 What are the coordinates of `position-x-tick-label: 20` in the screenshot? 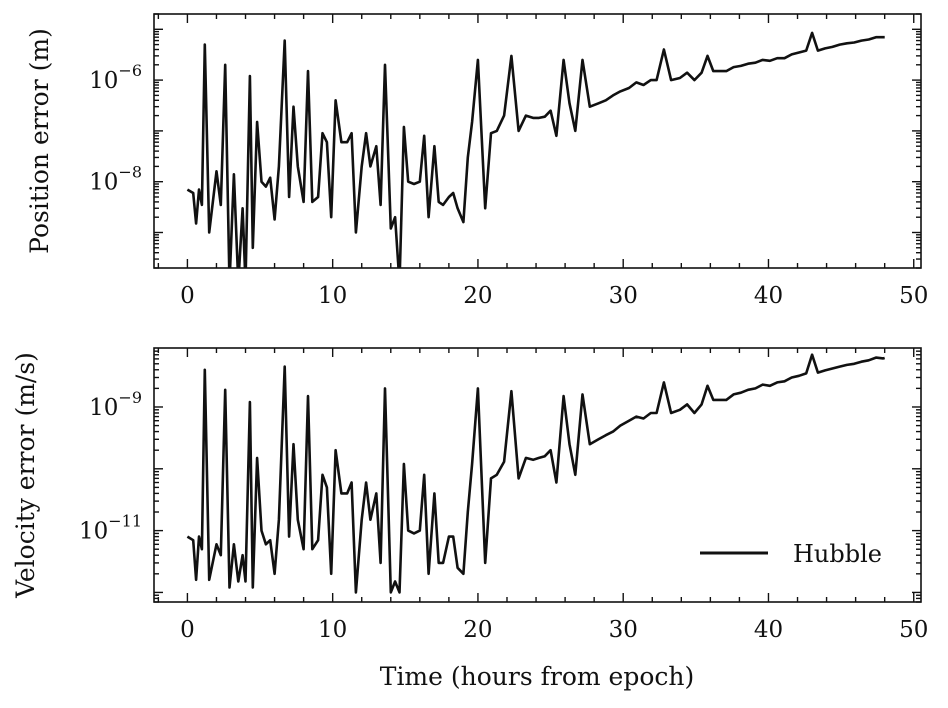 It's located at (477, 296).